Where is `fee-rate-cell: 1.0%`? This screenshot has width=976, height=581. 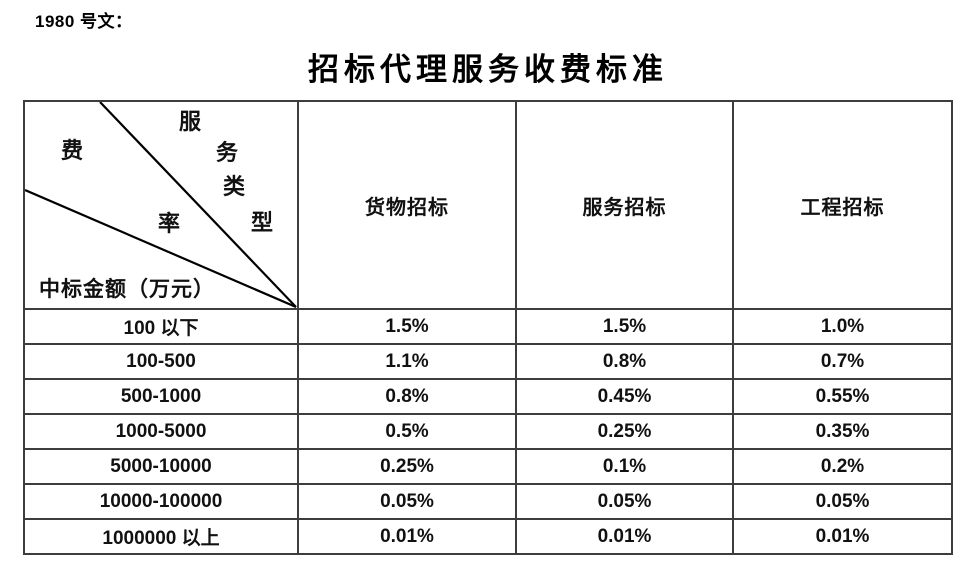
fee-rate-cell: 1.0% is located at coordinates (842, 326).